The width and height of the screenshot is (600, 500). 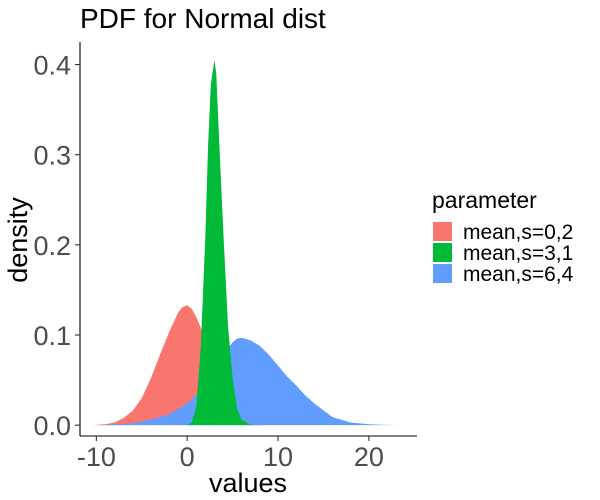 What do you see at coordinates (484, 200) in the screenshot?
I see `legend-title: parameter` at bounding box center [484, 200].